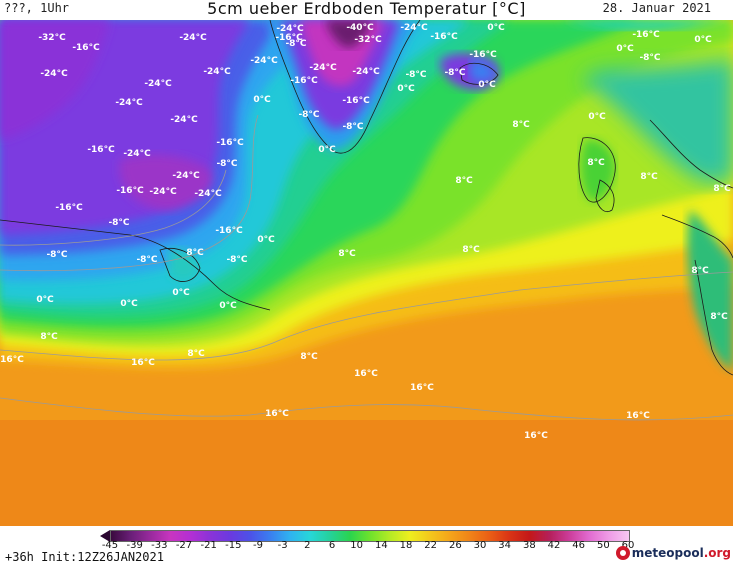  Describe the element at coordinates (603, 545) in the screenshot. I see `scale-tick-label: 50` at that location.